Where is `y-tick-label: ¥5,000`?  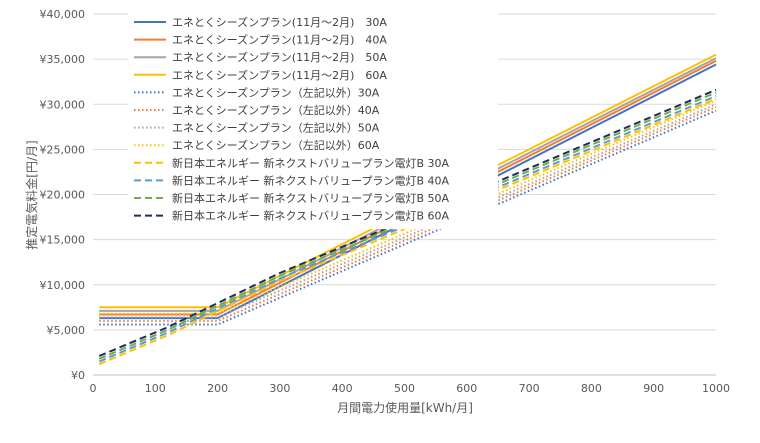
y-tick-label: ¥5,000 is located at coordinates (66, 330).